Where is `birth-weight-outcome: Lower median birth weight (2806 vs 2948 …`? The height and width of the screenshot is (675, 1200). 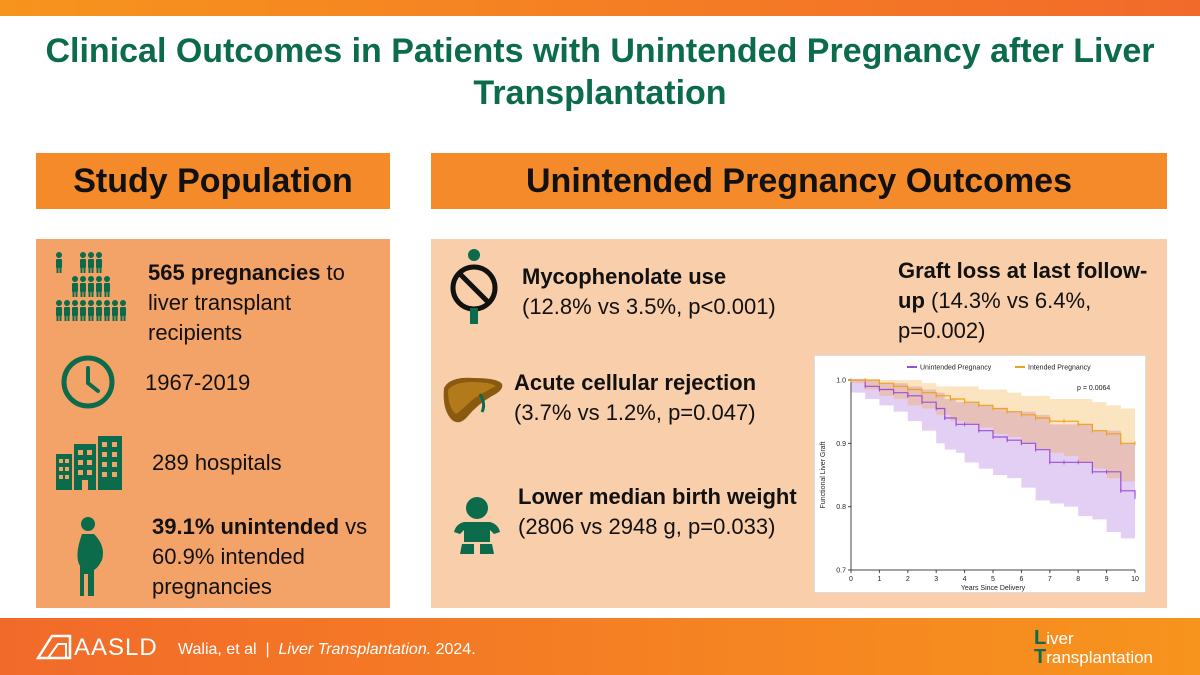
birth-weight-outcome: Lower median birth weight (2806 vs 2948 … is located at coordinates (657, 511).